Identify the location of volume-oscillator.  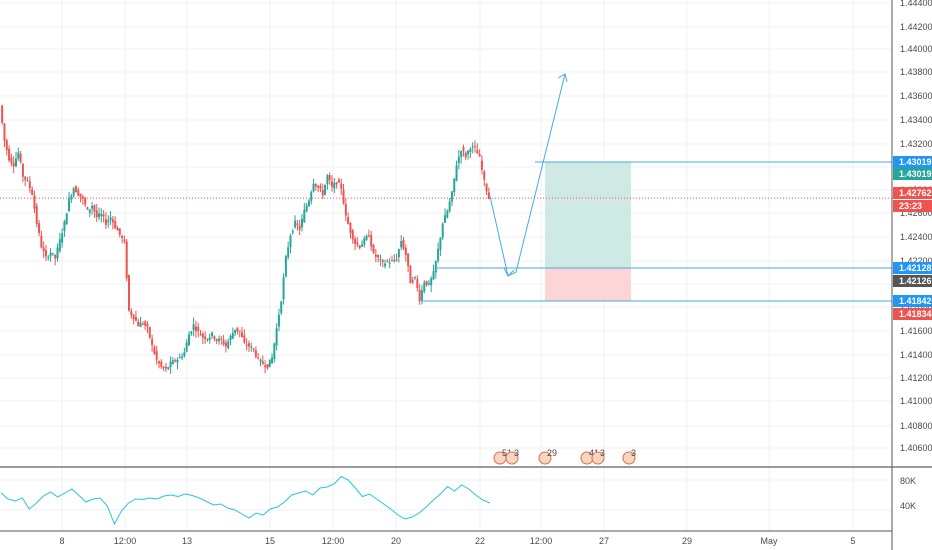
(245, 500).